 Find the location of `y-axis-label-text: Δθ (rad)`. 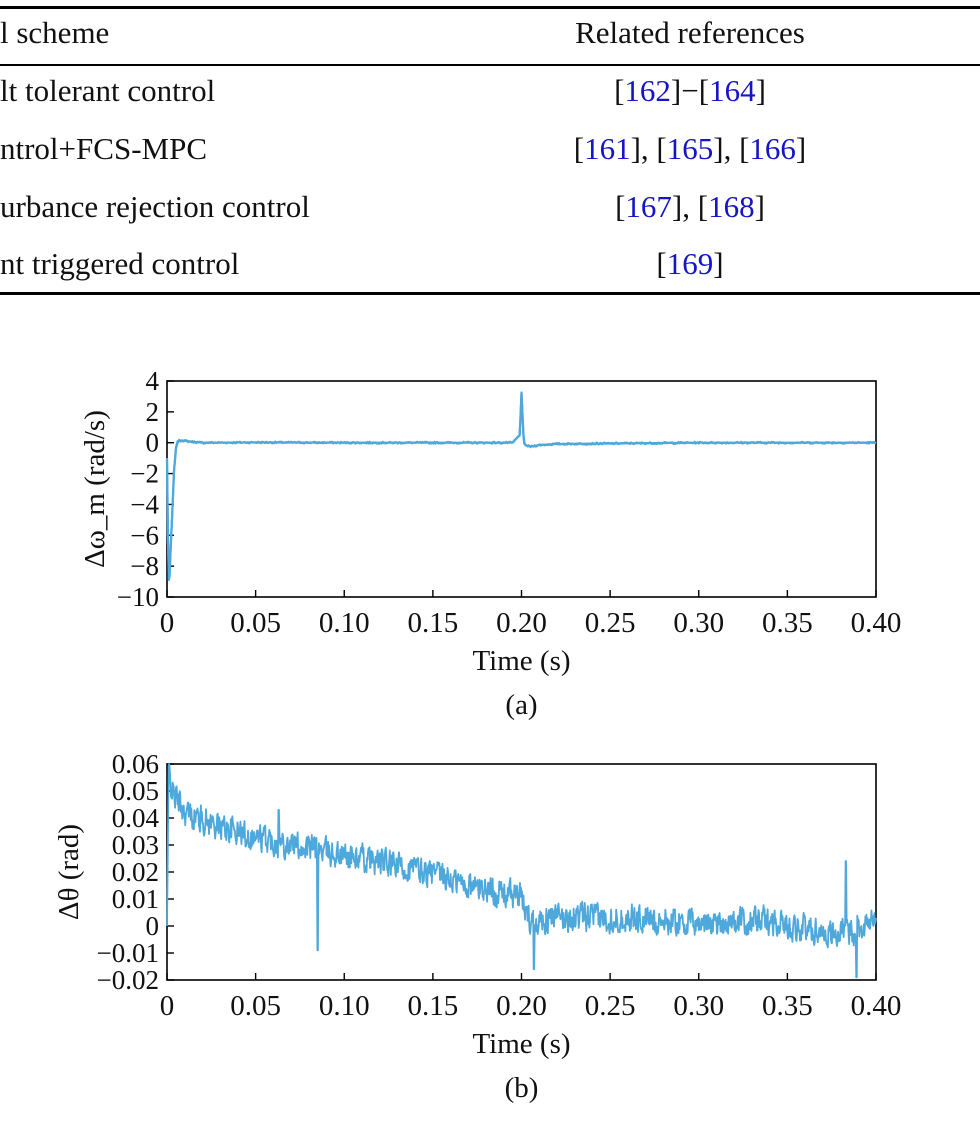

y-axis-label-text: Δθ (rad) is located at coordinates (69, 872).